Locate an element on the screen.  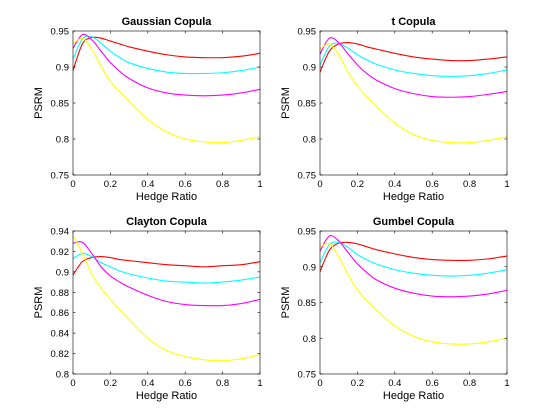
y-tick-label: 0.82 is located at coordinates (60, 354).